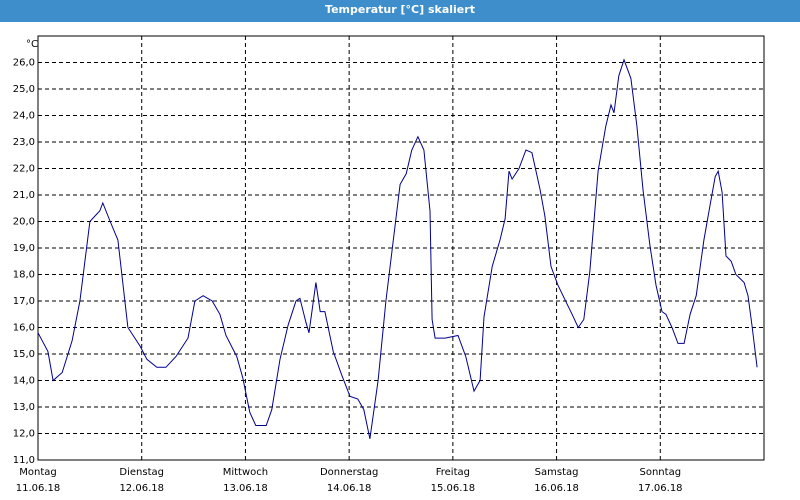 The image size is (800, 500). I want to click on x-tick-label: Freitag, so click(453, 472).